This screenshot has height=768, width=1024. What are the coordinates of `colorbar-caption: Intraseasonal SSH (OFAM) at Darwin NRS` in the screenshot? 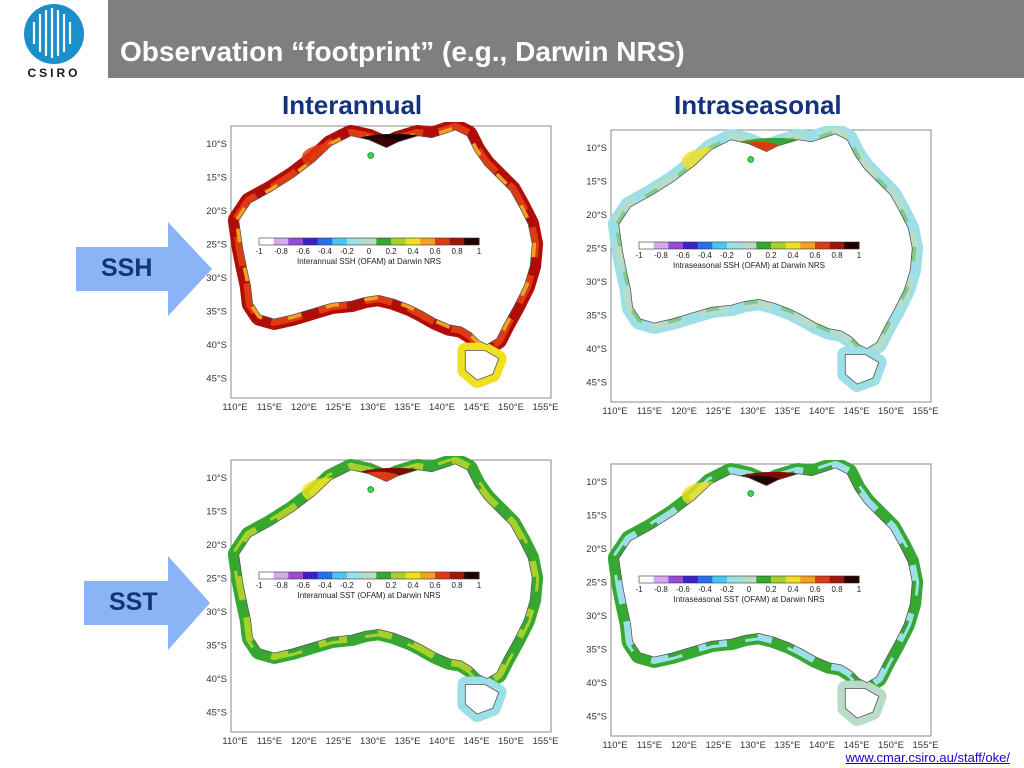 It's located at (749, 265).